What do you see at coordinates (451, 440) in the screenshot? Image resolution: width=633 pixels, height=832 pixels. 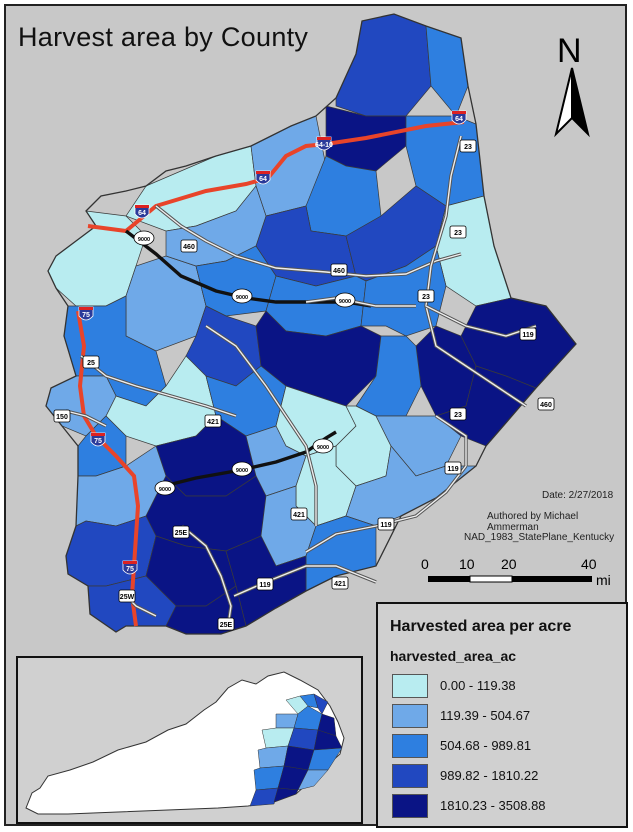 I see `highway-119-south` at bounding box center [451, 440].